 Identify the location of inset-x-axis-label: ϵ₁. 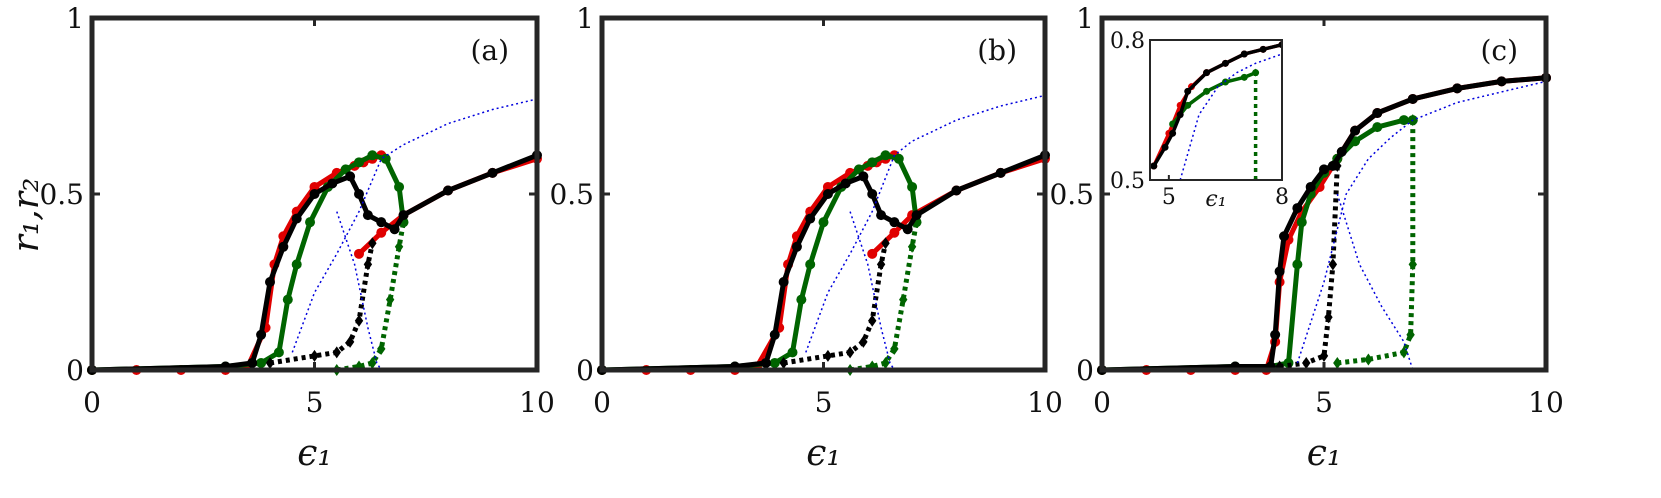
(1215, 199).